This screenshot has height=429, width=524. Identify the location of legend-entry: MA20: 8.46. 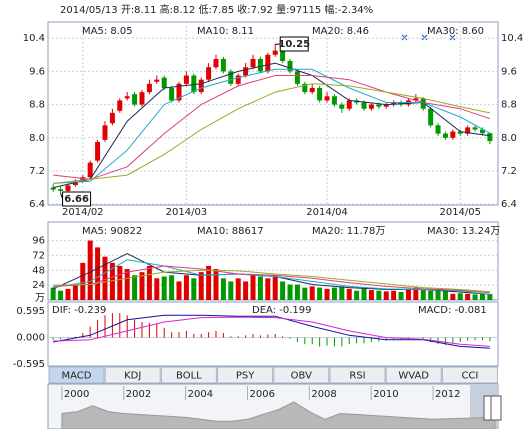
(340, 31).